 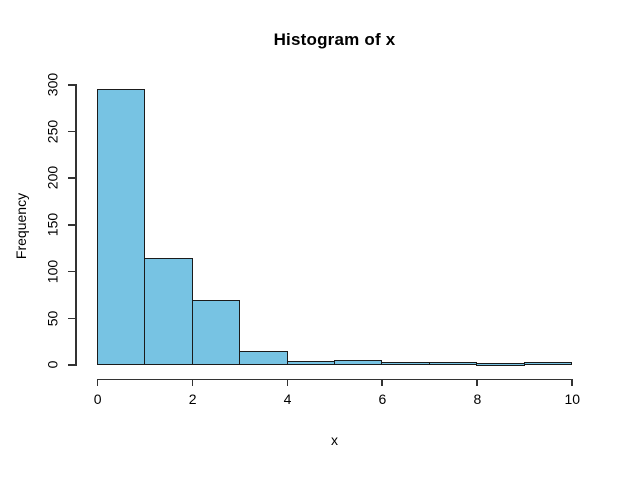 What do you see at coordinates (334, 39) in the screenshot?
I see `chart-title: Histogram of x` at bounding box center [334, 39].